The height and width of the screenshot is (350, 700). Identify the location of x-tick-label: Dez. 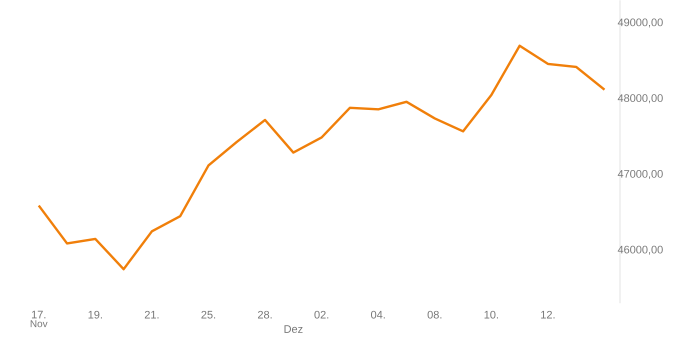
(293, 329).